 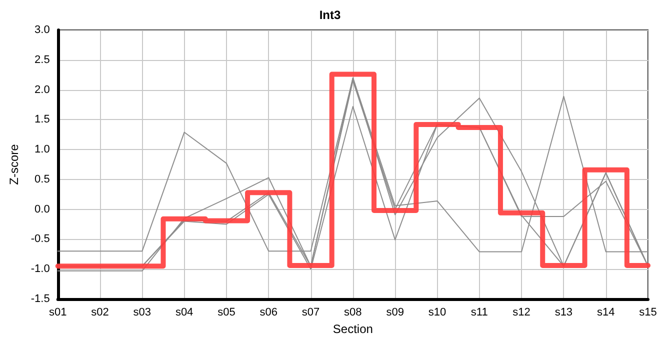 What do you see at coordinates (184, 312) in the screenshot?
I see `x-tick-label: s04` at bounding box center [184, 312].